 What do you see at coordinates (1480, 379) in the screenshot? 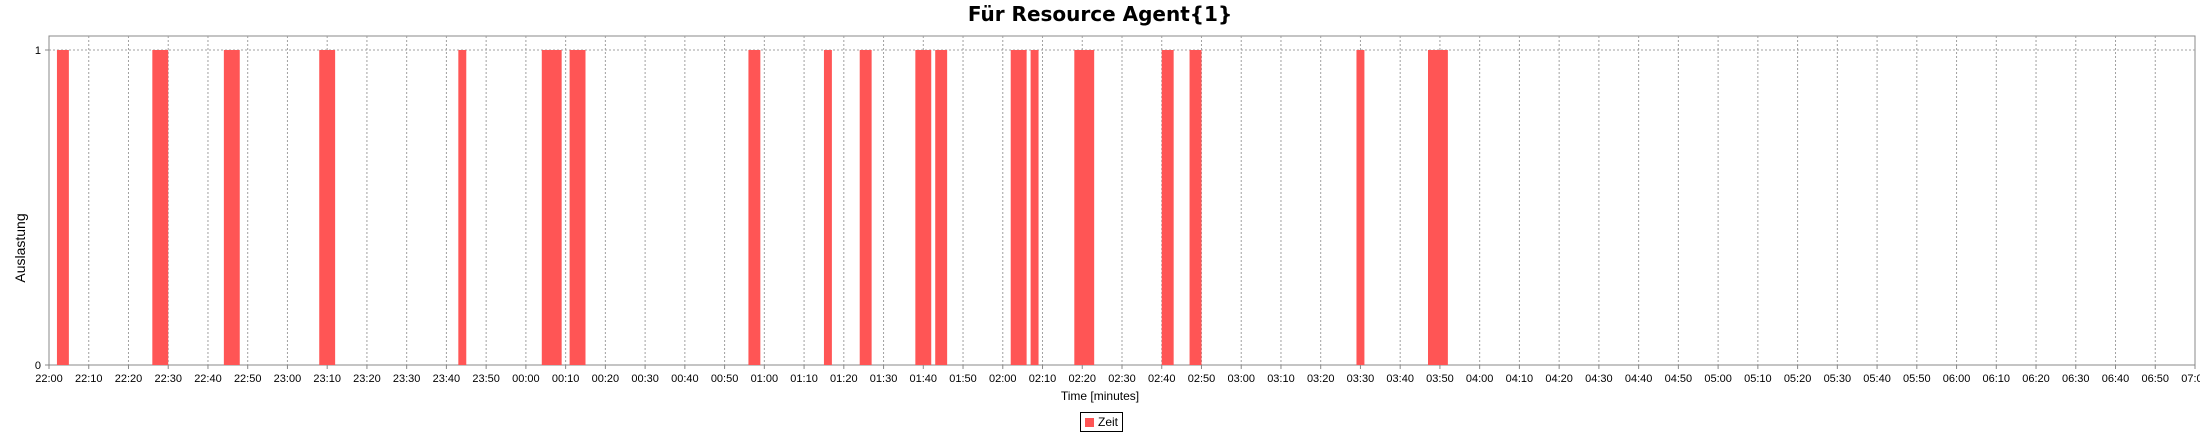
I see `x-tick-label: 04:00` at bounding box center [1480, 379].